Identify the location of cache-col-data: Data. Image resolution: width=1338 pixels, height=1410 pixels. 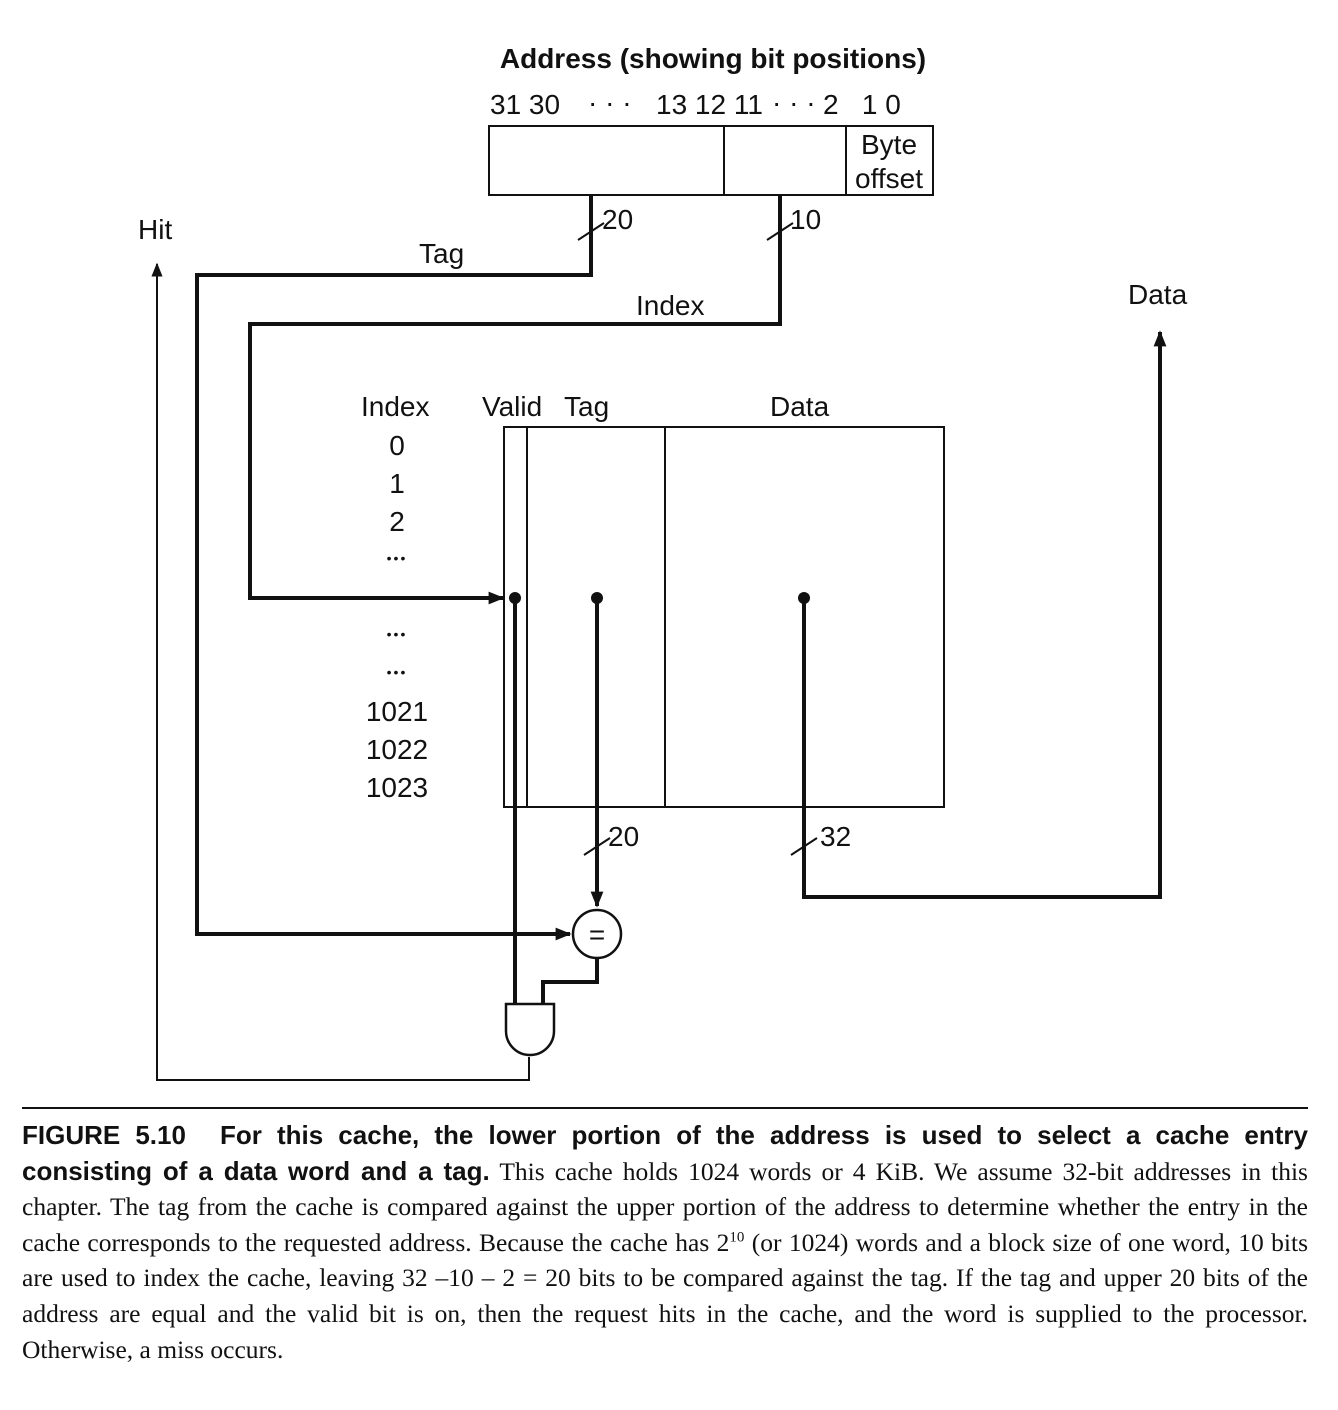
(800, 406).